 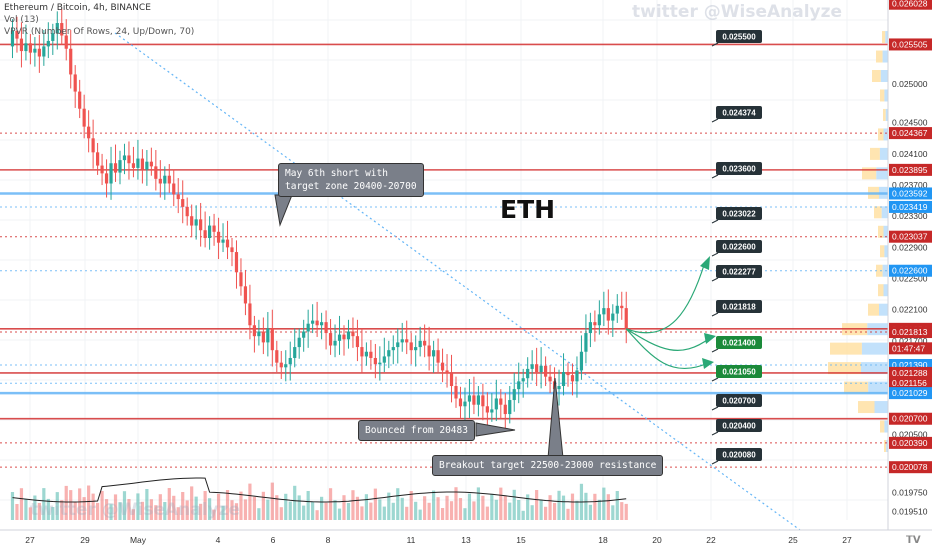 I want to click on price-tick-0-020500: 0.020500, so click(x=910, y=434).